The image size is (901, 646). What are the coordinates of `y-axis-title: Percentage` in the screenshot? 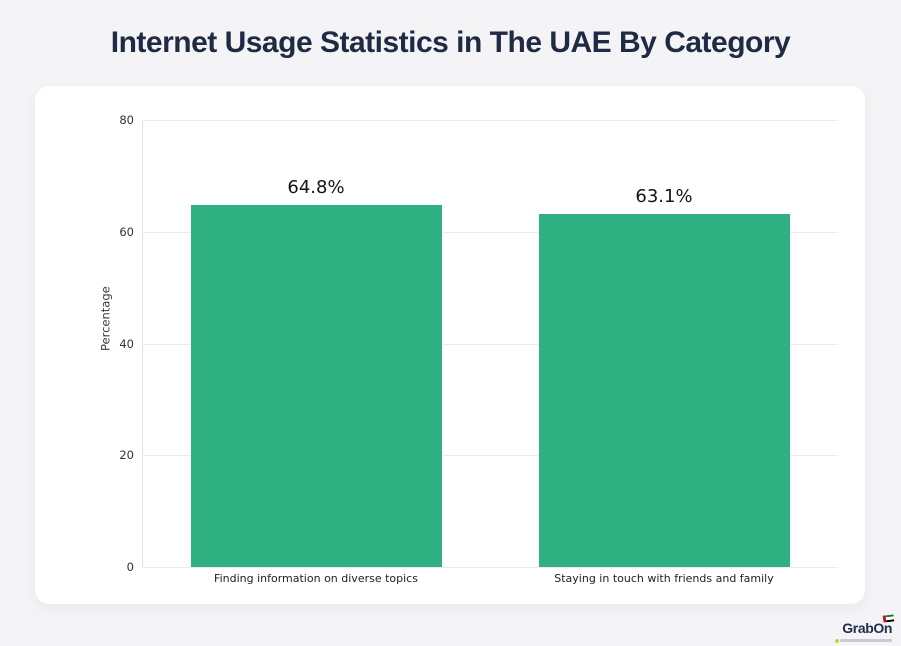 It's located at (105, 318).